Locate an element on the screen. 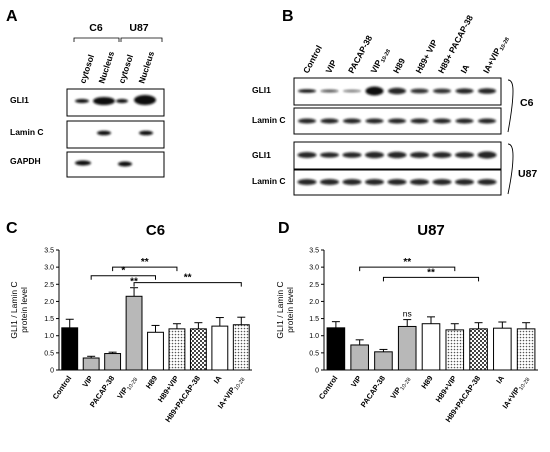 The image size is (550, 452). blot-a-row-gli1: GLI1 is located at coordinates (19, 100).